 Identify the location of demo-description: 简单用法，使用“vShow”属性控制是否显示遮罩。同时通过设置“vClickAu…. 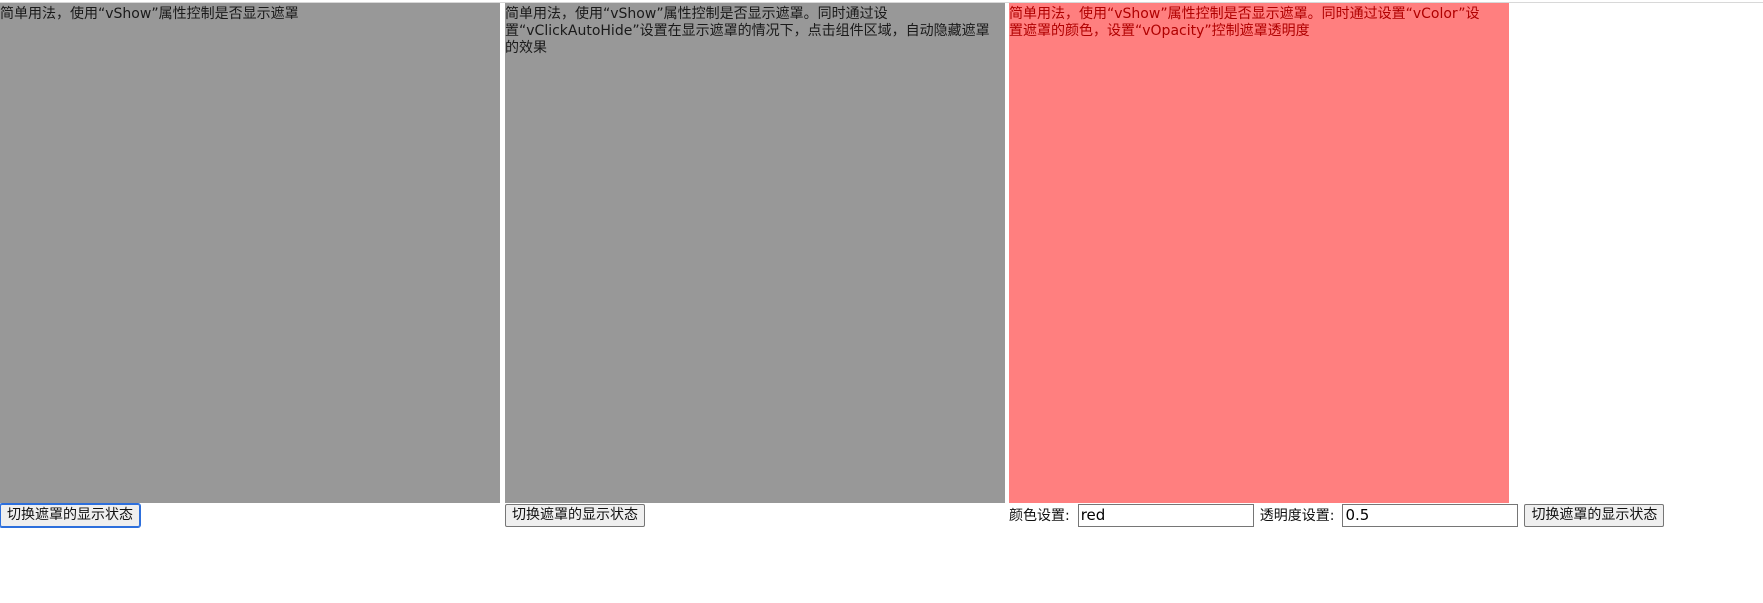
(747, 31).